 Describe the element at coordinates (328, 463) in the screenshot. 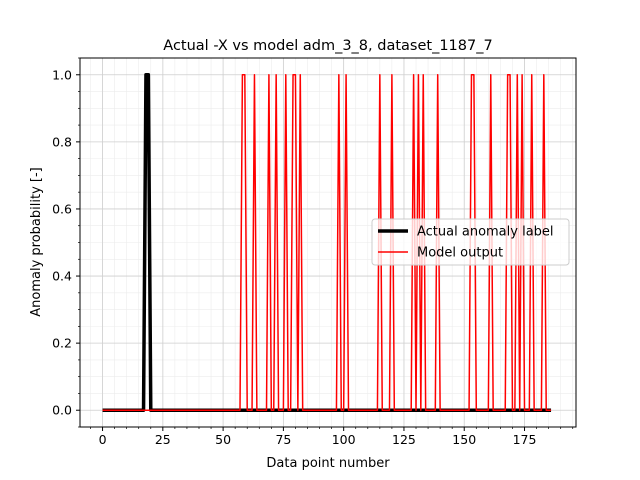

I see `x-axis-label: Data point number` at that location.